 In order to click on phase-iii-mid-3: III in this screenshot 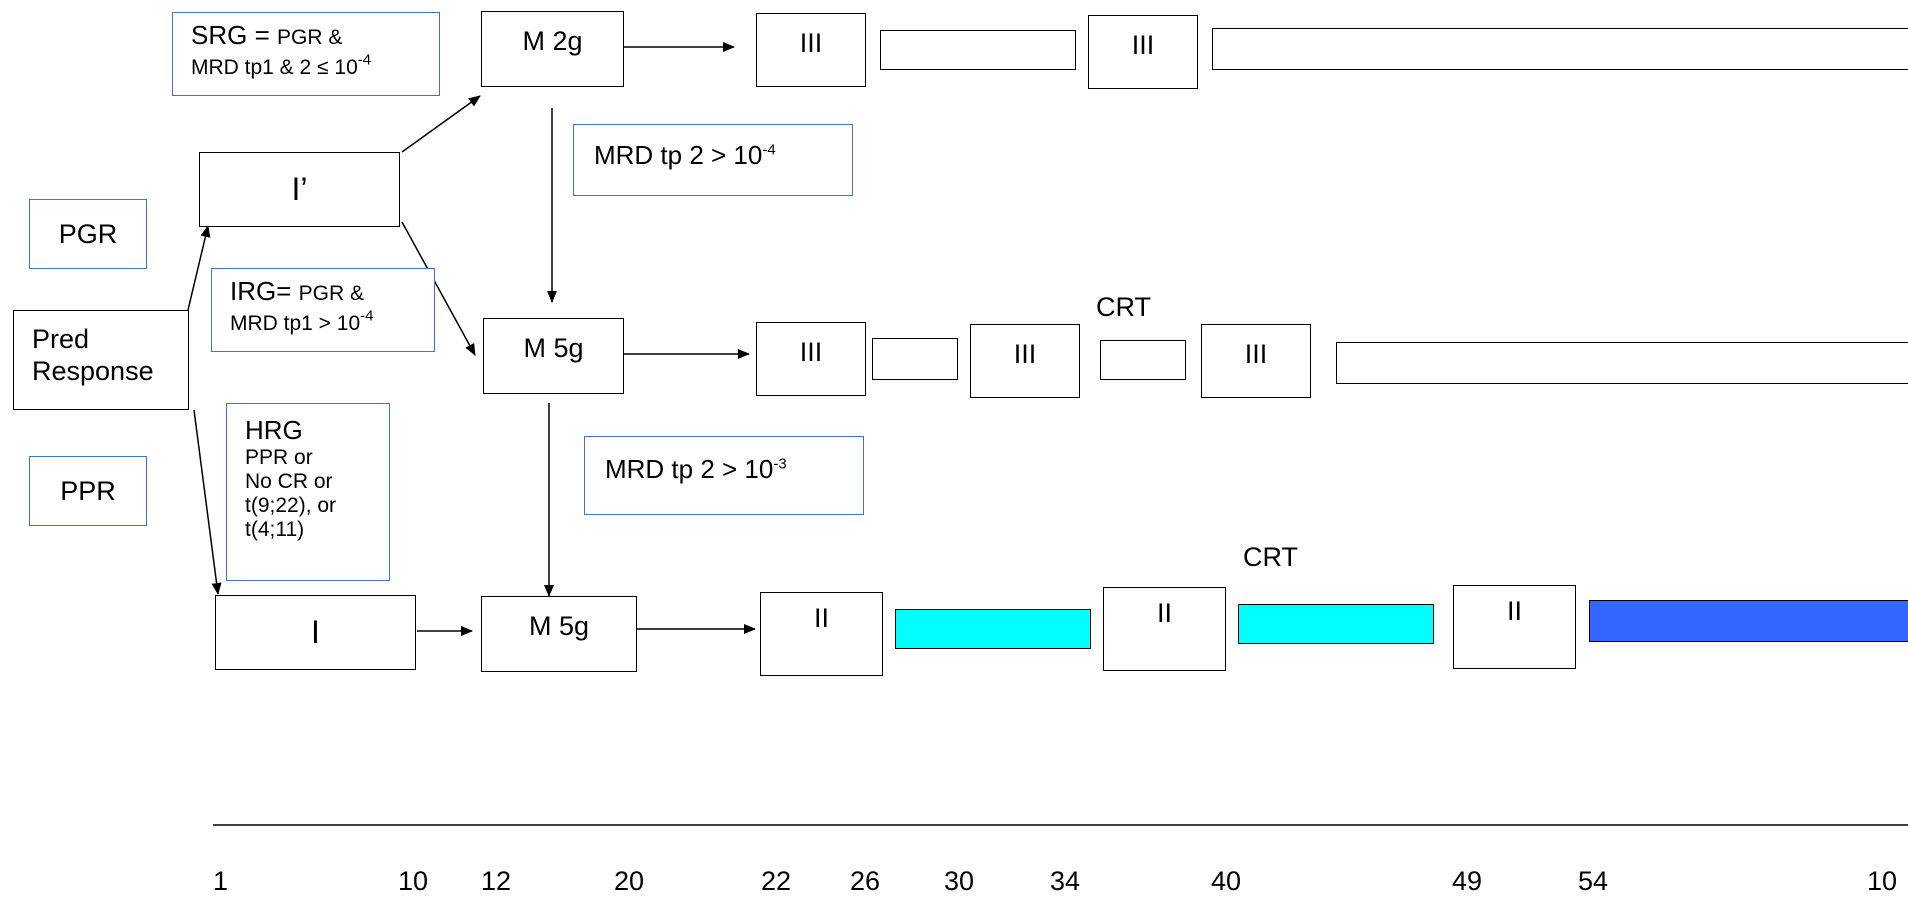, I will do `click(1256, 361)`.